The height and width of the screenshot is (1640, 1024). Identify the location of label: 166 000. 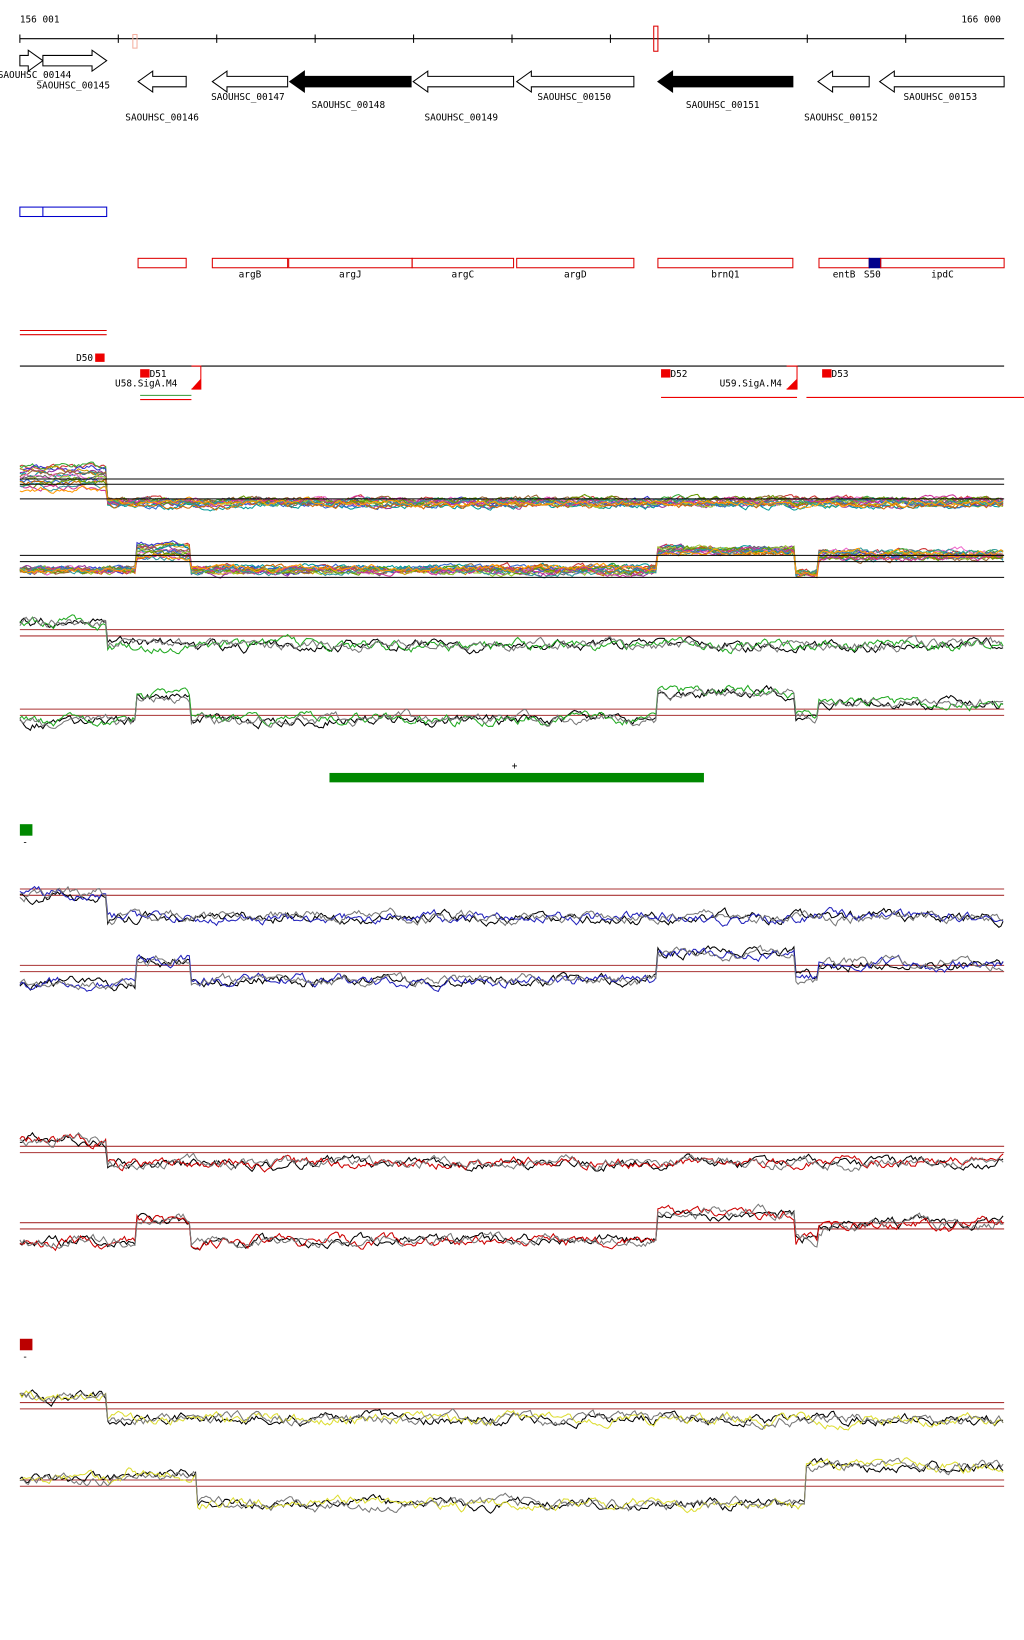
(981, 19).